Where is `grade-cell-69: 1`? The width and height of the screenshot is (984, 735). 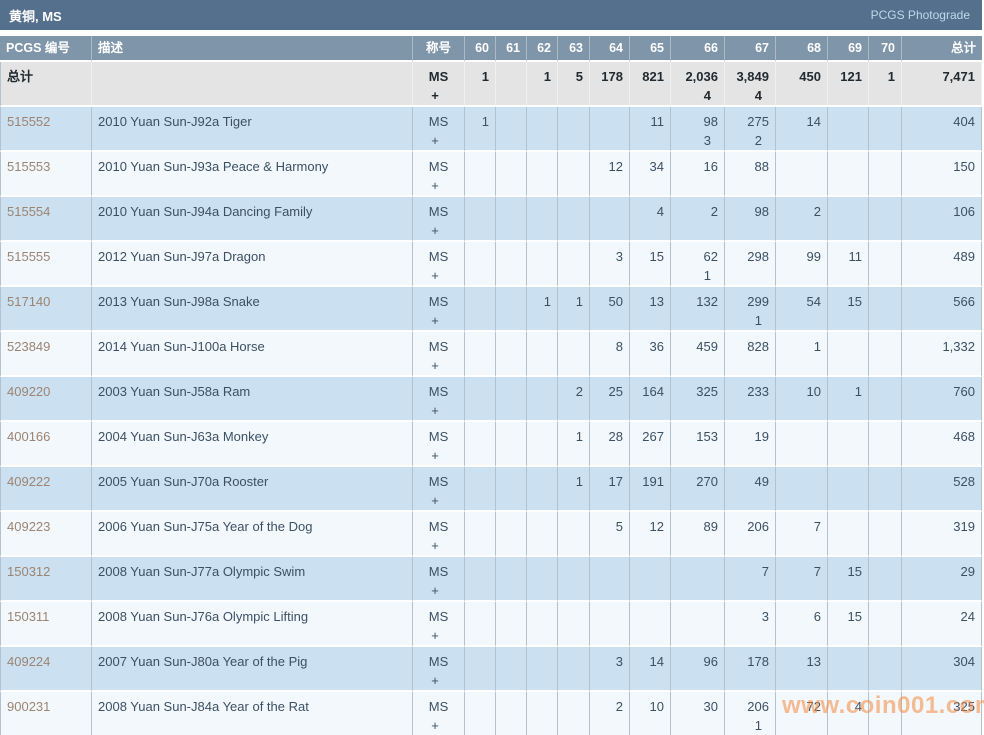
grade-cell-69: 1 is located at coordinates (848, 399).